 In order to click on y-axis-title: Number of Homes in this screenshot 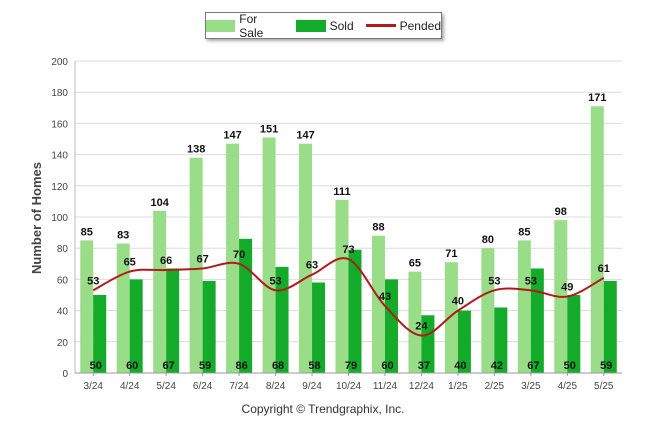, I will do `click(36, 218)`.